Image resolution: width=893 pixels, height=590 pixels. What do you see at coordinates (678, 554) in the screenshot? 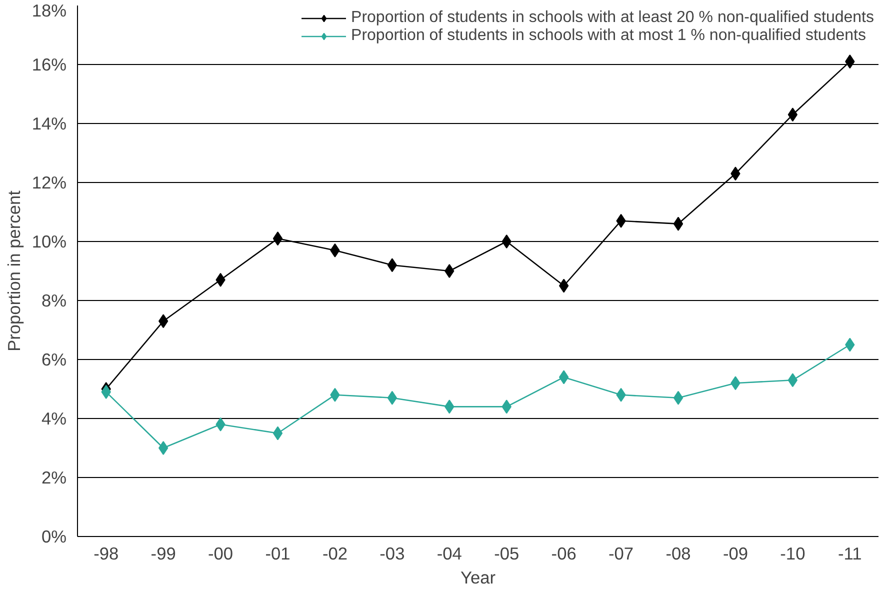
I see `x-tick-label: -08` at bounding box center [678, 554].